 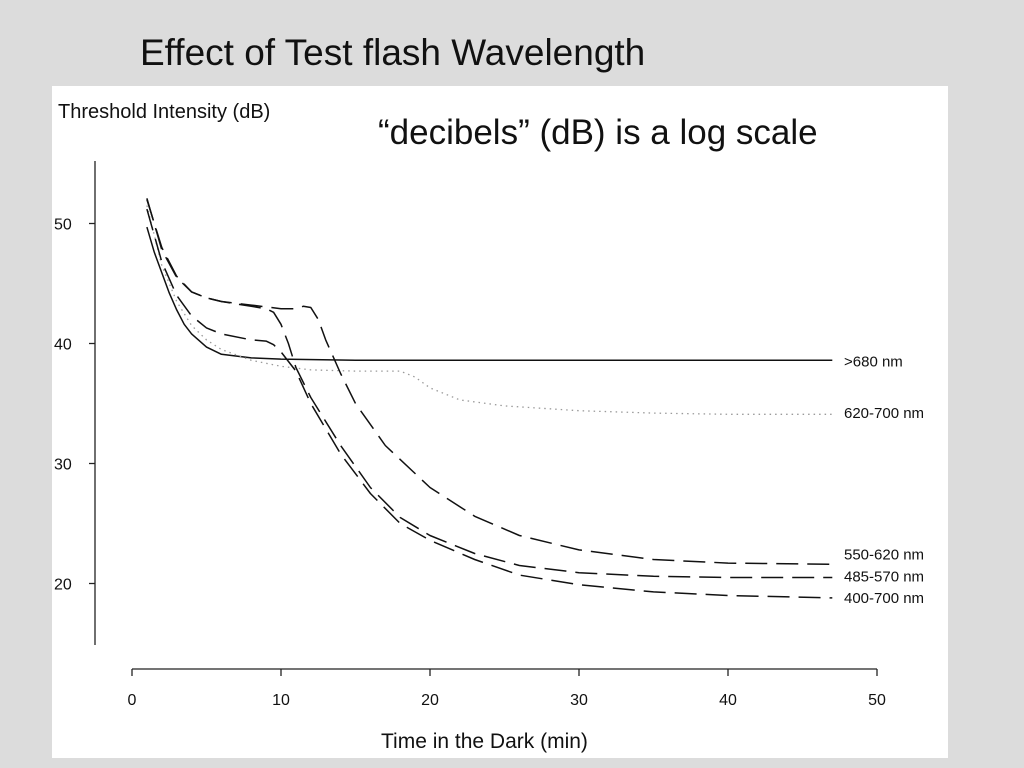 What do you see at coordinates (63, 585) in the screenshot?
I see `y-tick-label: 20` at bounding box center [63, 585].